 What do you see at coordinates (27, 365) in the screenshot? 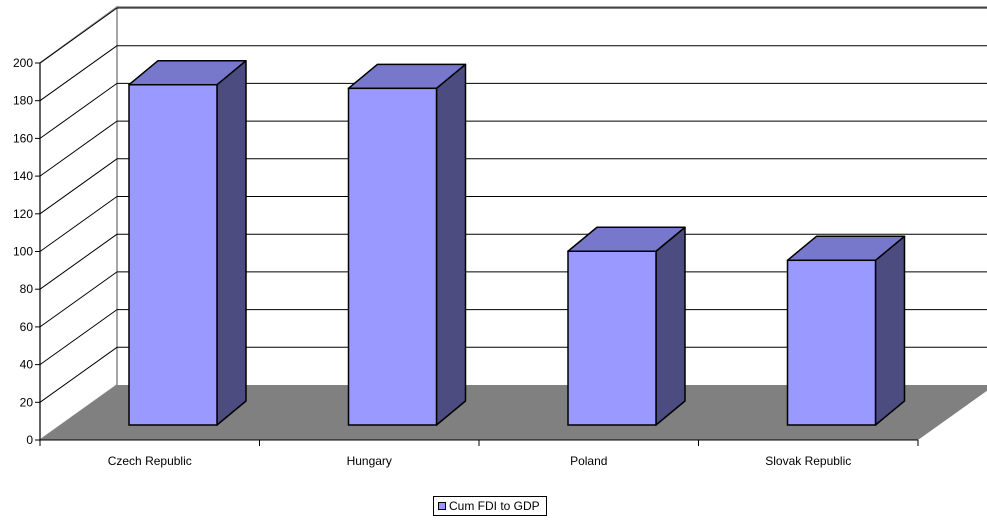
I see `y-tick-label: 40` at bounding box center [27, 365].